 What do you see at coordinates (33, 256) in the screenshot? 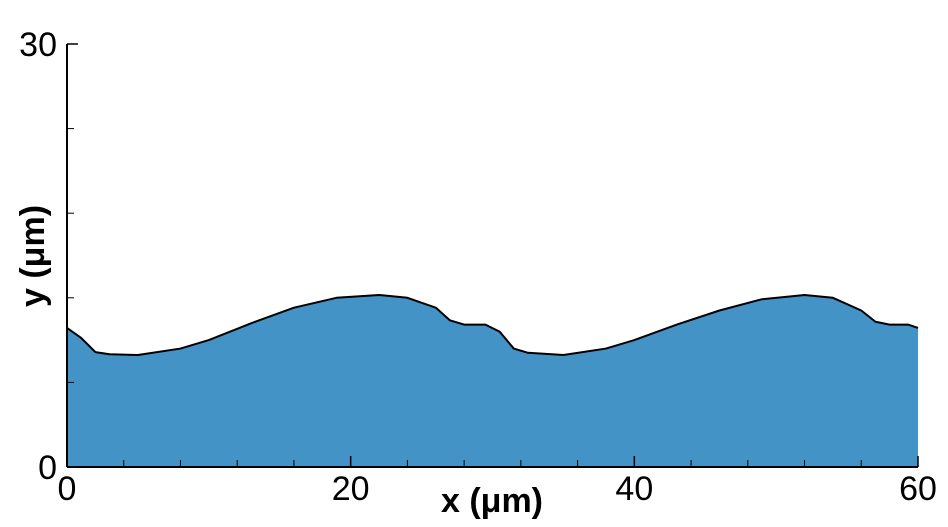
I see `y-axis-label: y (μm)` at bounding box center [33, 256].